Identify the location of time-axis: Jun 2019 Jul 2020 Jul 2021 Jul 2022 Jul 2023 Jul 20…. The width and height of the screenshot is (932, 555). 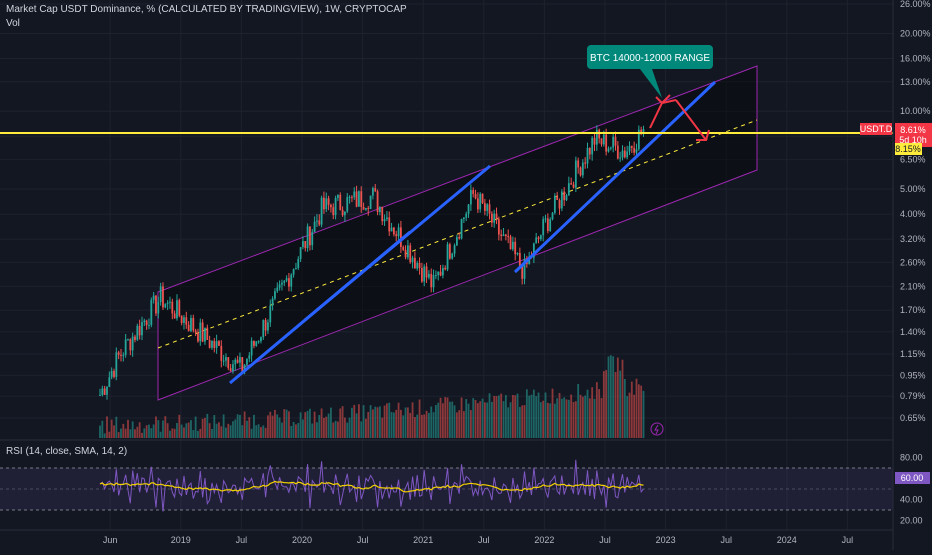
(478, 540).